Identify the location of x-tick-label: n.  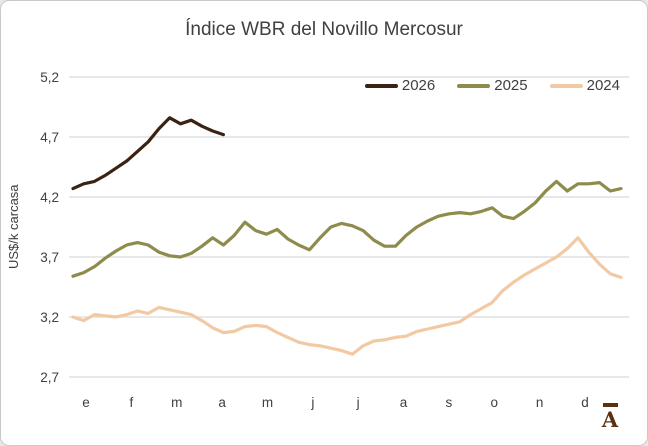
(540, 402).